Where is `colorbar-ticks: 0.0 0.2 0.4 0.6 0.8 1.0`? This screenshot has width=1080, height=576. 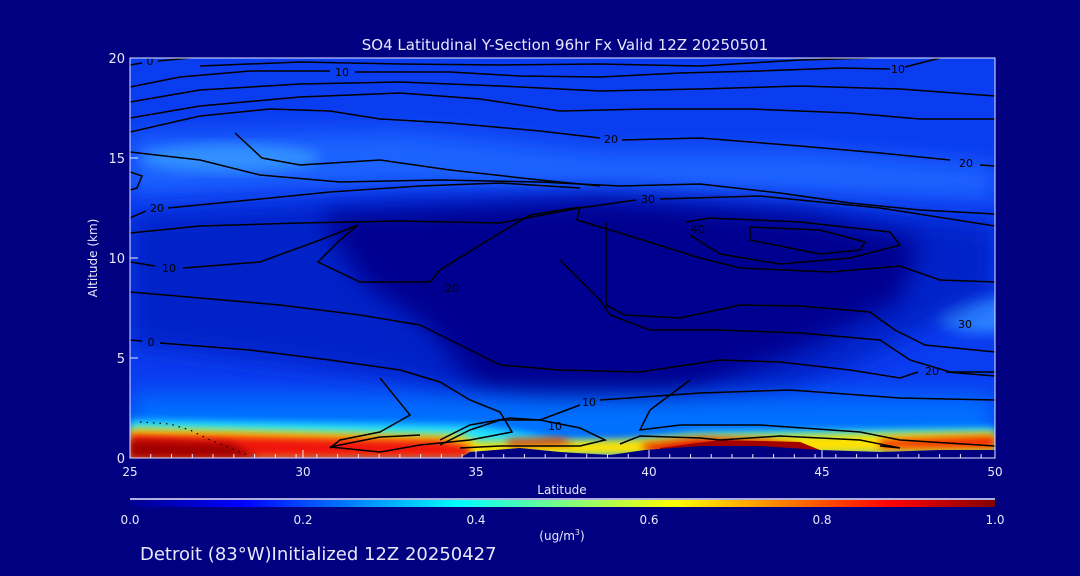
colorbar-ticks: 0.0 0.2 0.4 0.6 0.8 1.0 is located at coordinates (562, 520).